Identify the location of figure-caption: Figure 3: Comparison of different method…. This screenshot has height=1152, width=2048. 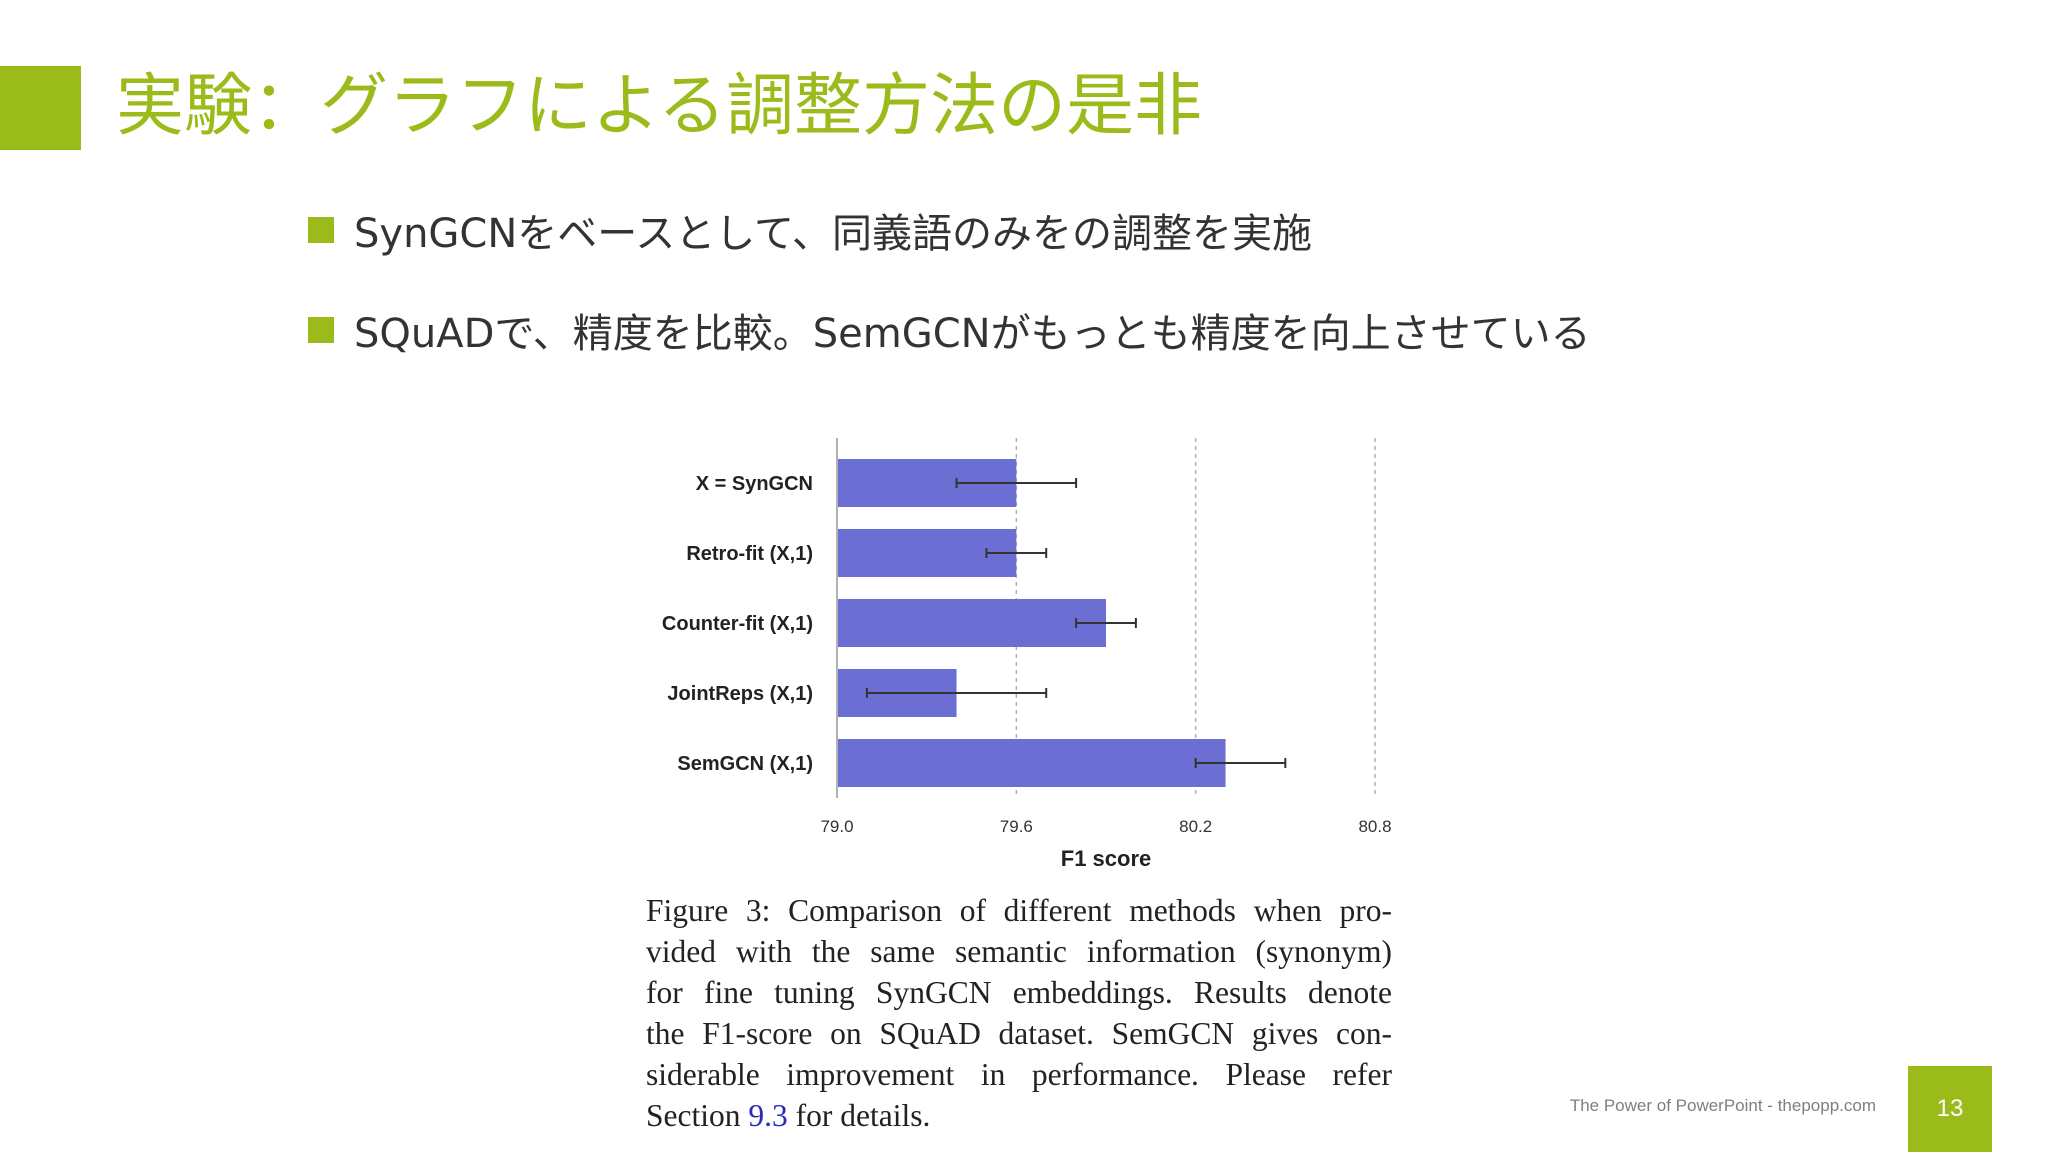
(1019, 1013).